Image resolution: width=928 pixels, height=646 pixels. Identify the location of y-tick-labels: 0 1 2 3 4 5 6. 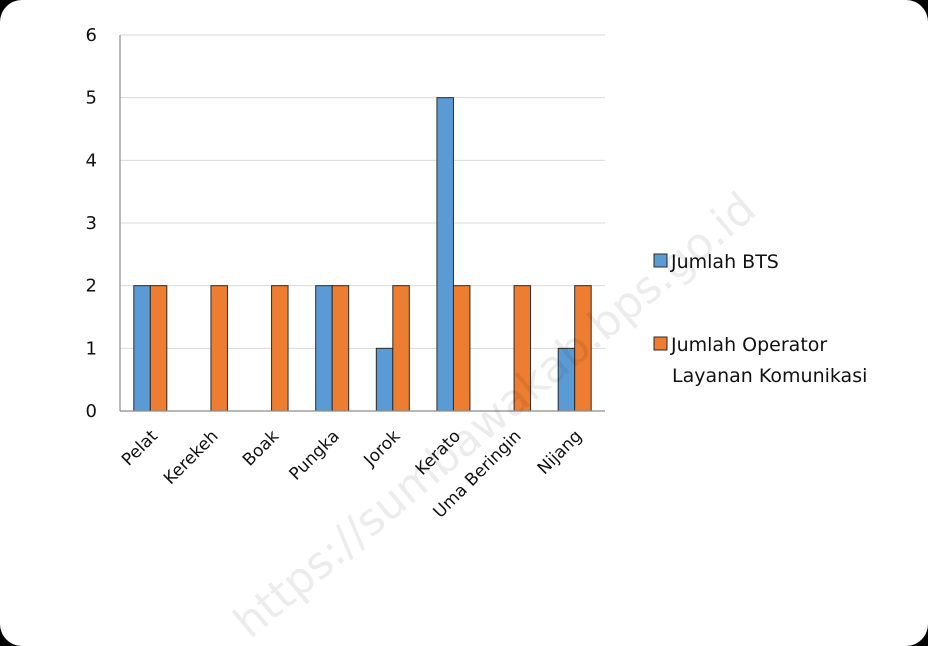
(91, 223).